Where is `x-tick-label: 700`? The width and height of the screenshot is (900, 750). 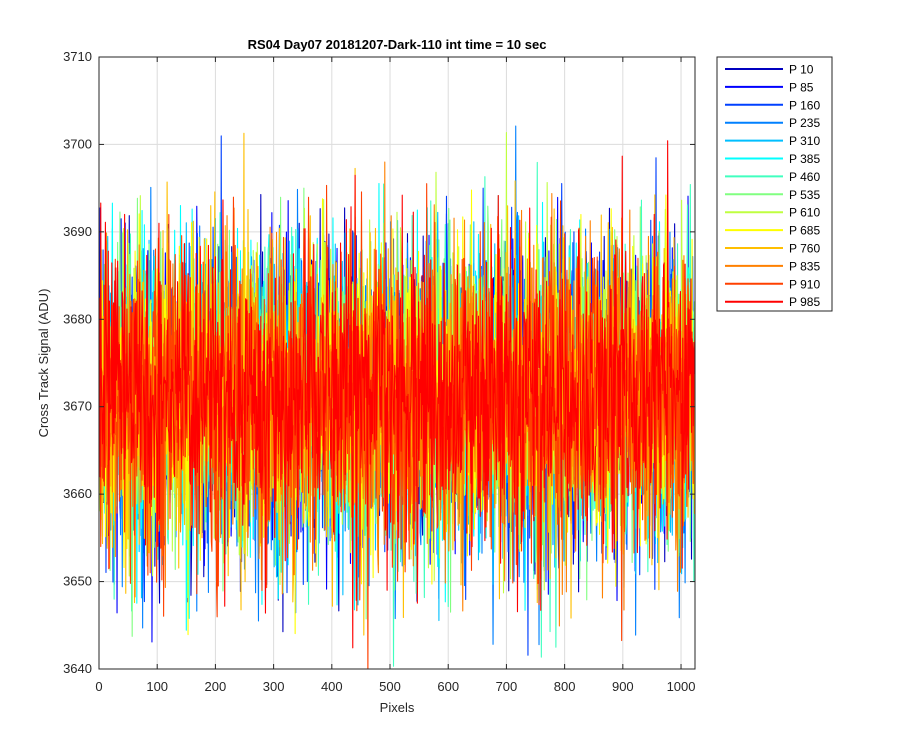 x-tick-label: 700 is located at coordinates (507, 686).